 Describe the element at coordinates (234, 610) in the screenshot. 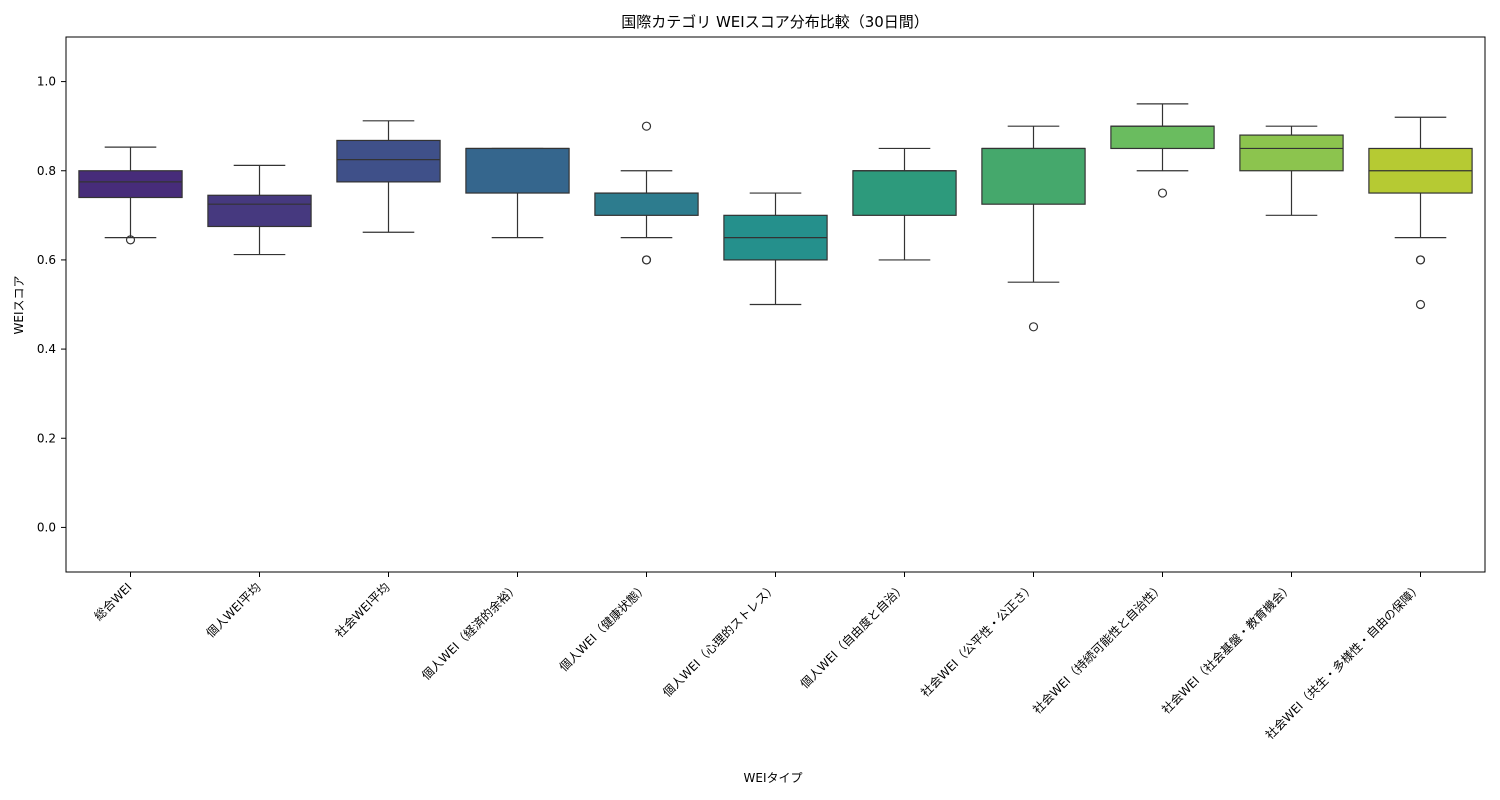

I see `x-tick-label: 個人WEI平均` at that location.